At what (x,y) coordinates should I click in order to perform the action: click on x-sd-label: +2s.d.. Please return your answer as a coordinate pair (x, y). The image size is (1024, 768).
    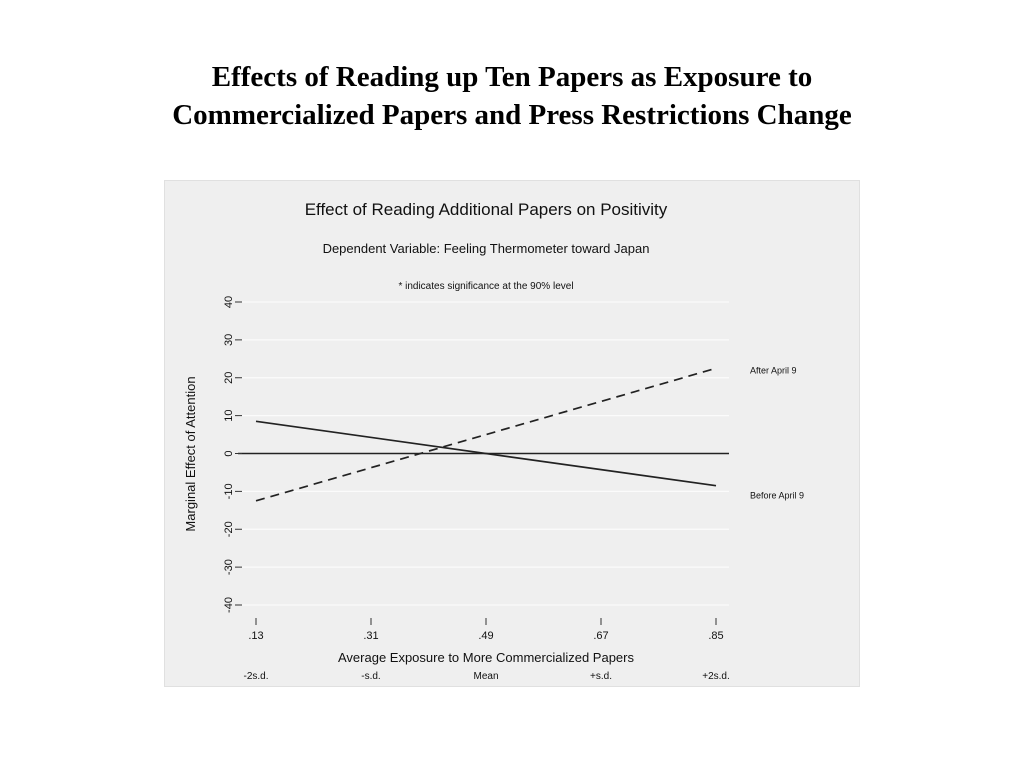
    Looking at the image, I should click on (716, 676).